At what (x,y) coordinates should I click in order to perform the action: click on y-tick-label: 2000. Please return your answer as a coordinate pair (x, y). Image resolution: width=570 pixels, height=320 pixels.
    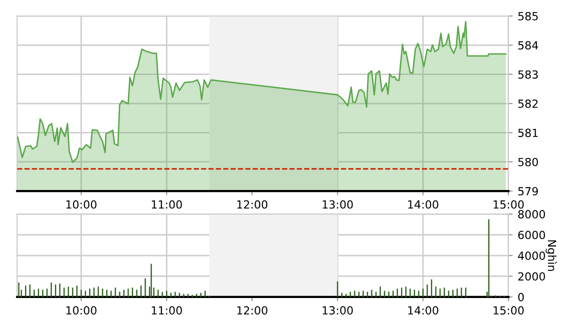
    Looking at the image, I should click on (532, 276).